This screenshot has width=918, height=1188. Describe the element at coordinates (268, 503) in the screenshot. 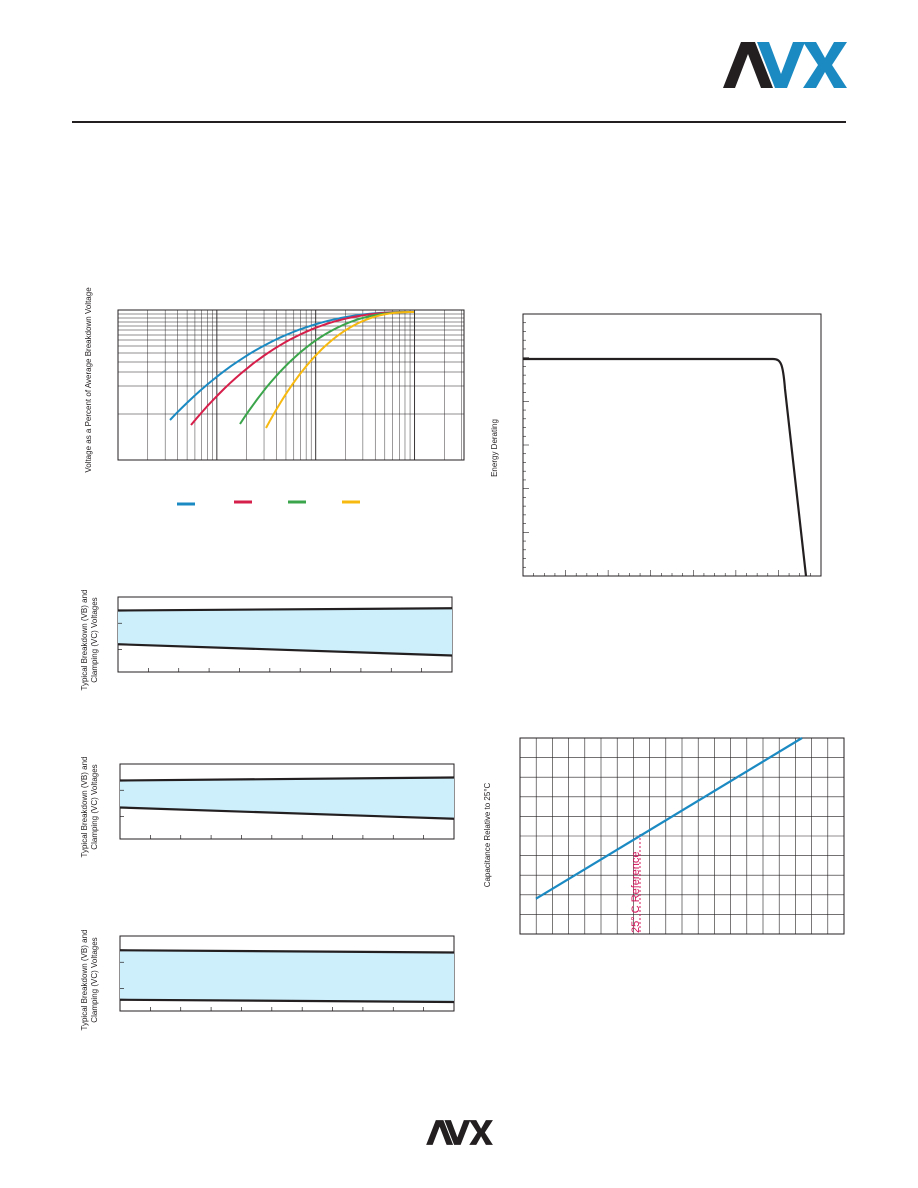

I see `chart1-legend` at that location.